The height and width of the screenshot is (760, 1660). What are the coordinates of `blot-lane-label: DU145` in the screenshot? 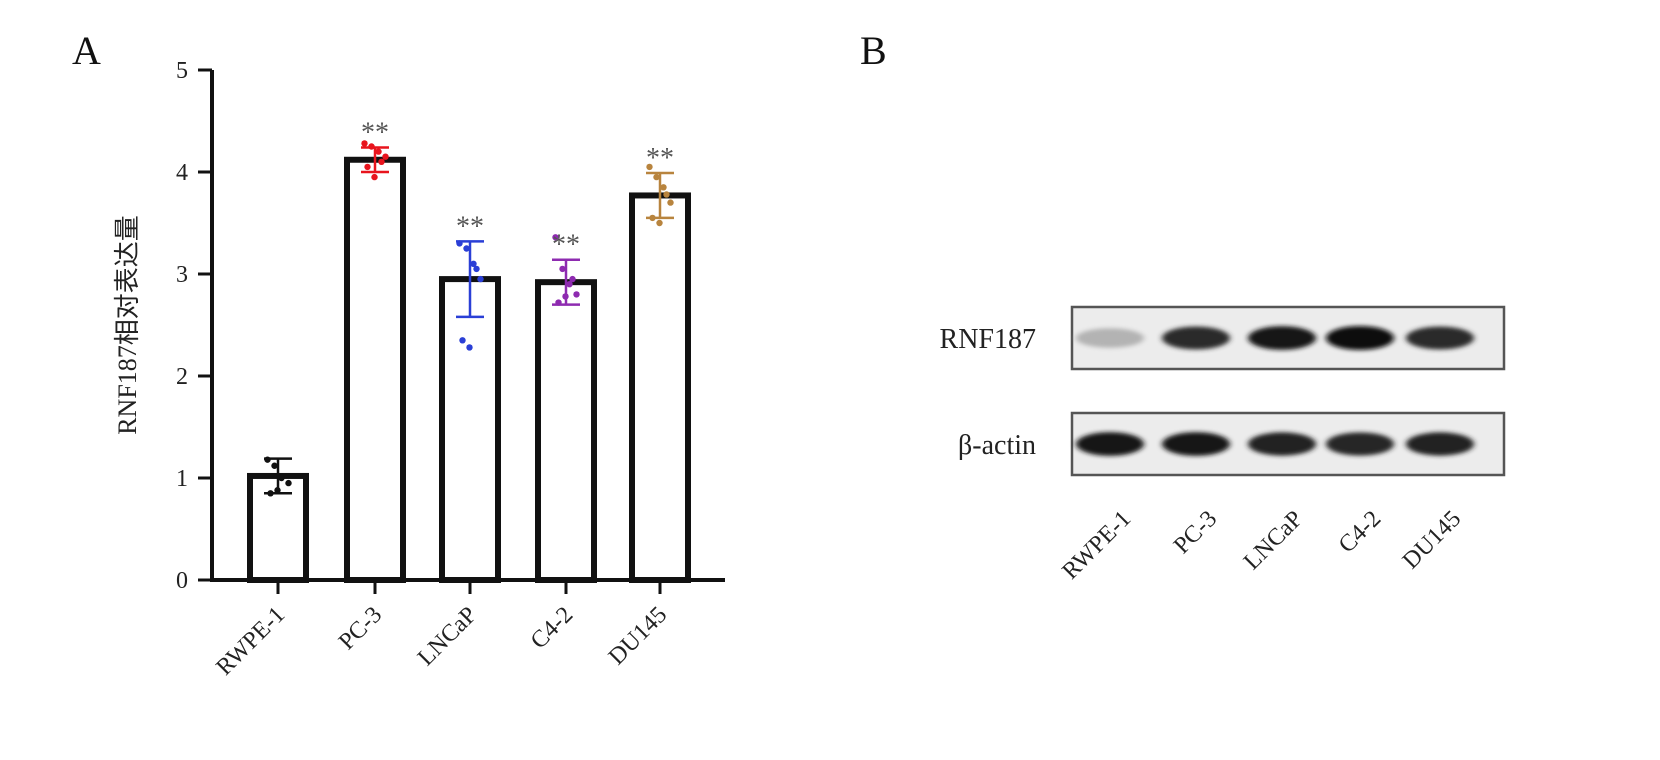 It's located at (1432, 540).